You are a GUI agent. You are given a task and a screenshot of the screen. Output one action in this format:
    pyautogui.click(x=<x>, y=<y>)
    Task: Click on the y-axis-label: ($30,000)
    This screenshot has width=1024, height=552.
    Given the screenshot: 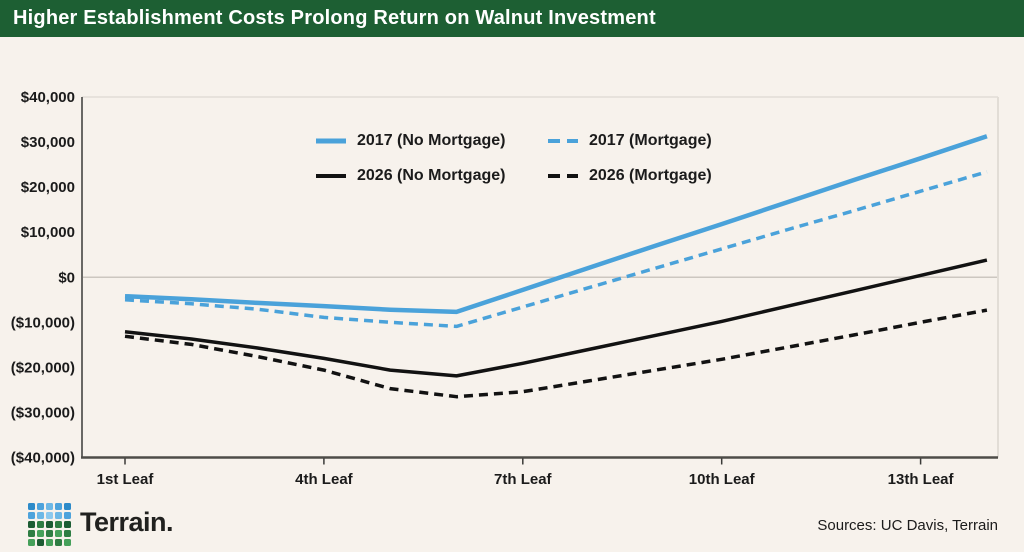 What is the action you would take?
    pyautogui.click(x=43, y=412)
    